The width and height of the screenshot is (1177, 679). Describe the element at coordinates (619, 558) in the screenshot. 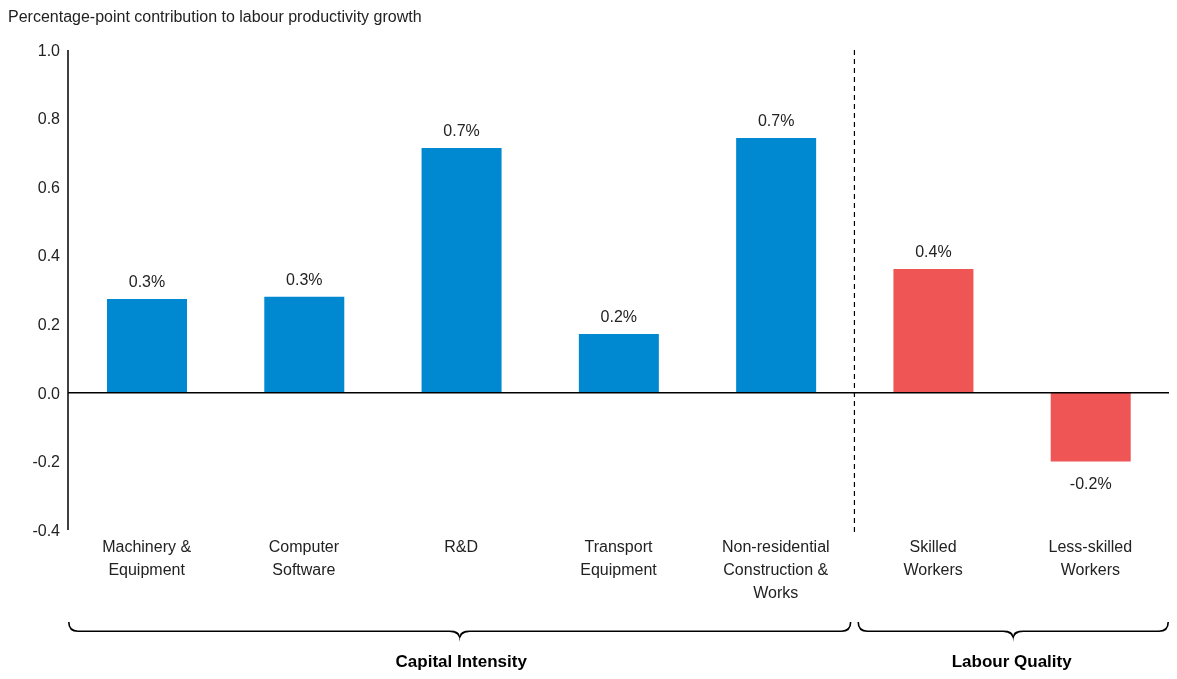

I see `x-tick-label: Transport Equipment` at that location.